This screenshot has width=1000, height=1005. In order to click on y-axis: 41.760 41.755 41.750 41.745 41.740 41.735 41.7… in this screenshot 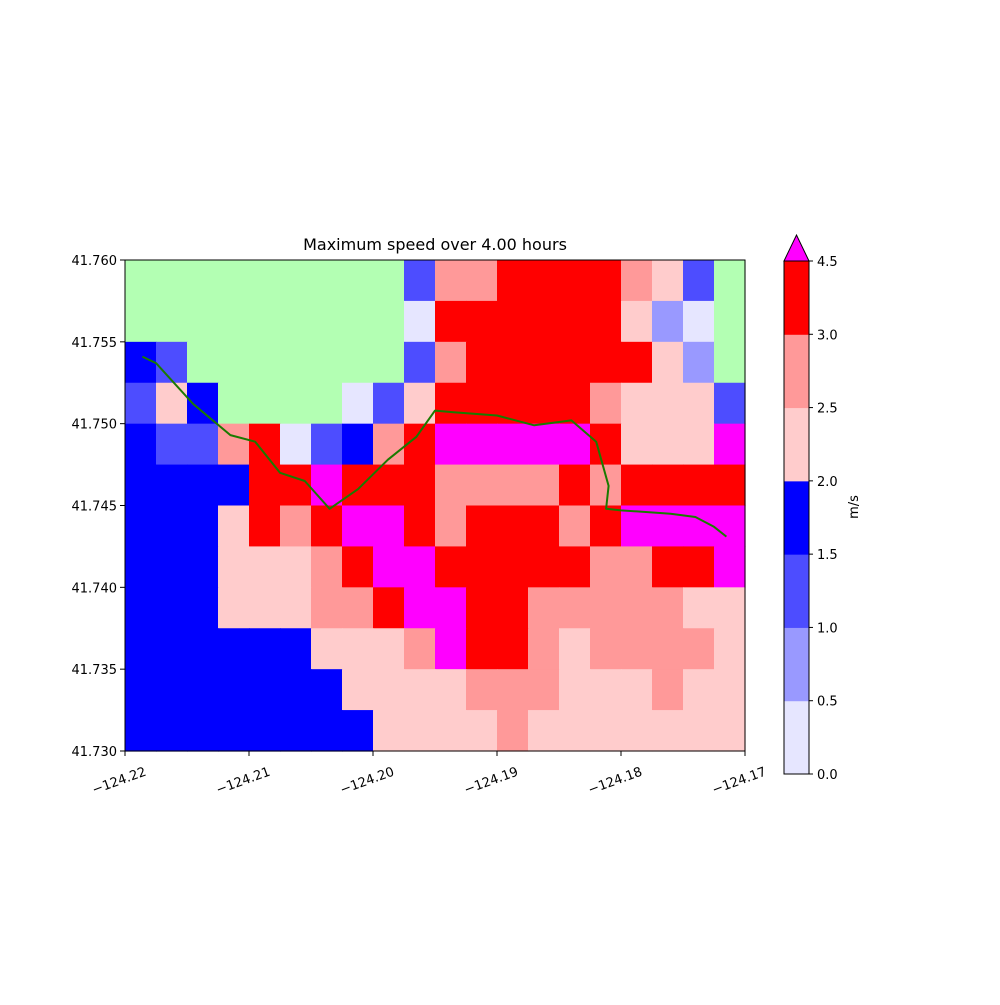, I will do `click(98, 507)`.